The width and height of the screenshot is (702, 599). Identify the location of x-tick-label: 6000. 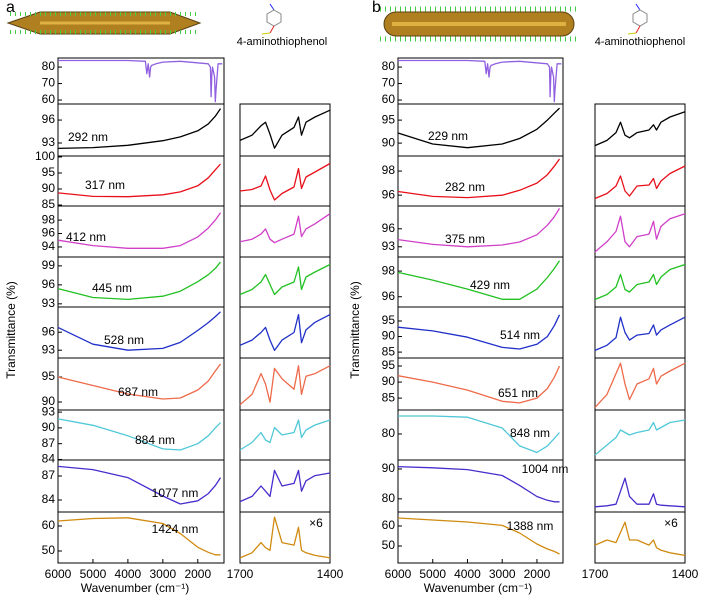
(398, 574).